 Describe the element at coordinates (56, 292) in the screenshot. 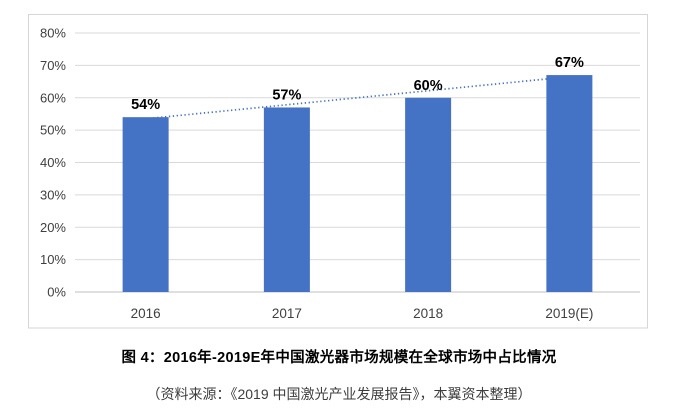

I see `y-tick-label: 0%` at that location.